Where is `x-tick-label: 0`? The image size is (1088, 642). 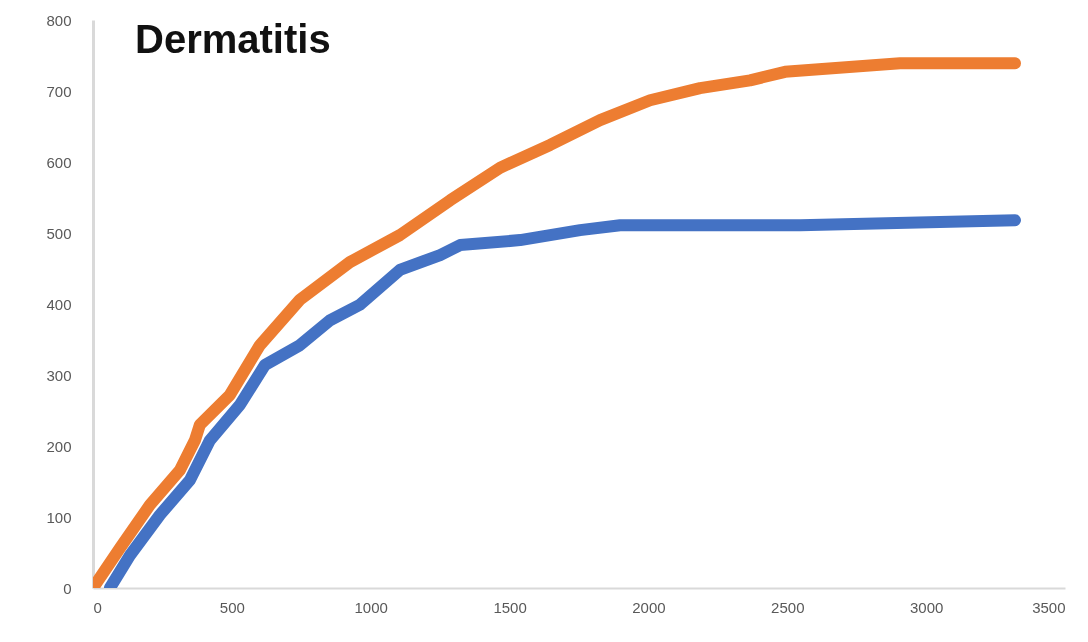 x-tick-label: 0 is located at coordinates (97, 607).